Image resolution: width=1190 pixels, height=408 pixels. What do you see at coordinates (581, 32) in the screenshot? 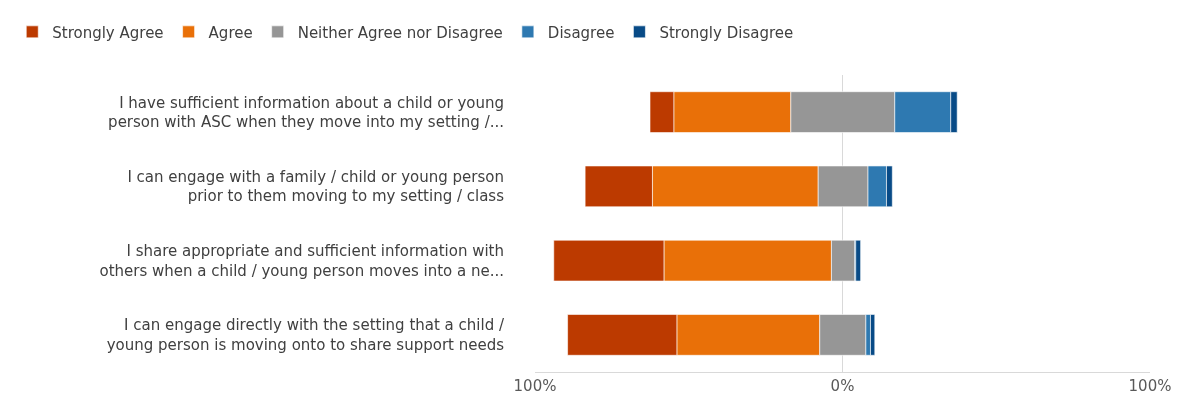
I see `legend-label: Disagree` at bounding box center [581, 32].